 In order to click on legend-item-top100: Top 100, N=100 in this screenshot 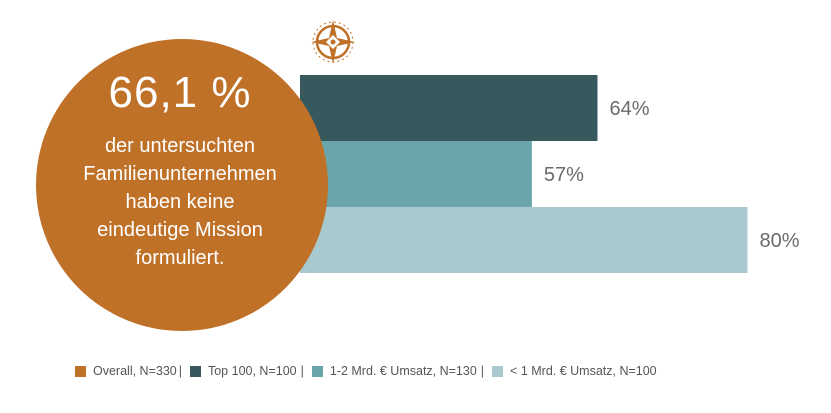, I will do `click(243, 371)`.